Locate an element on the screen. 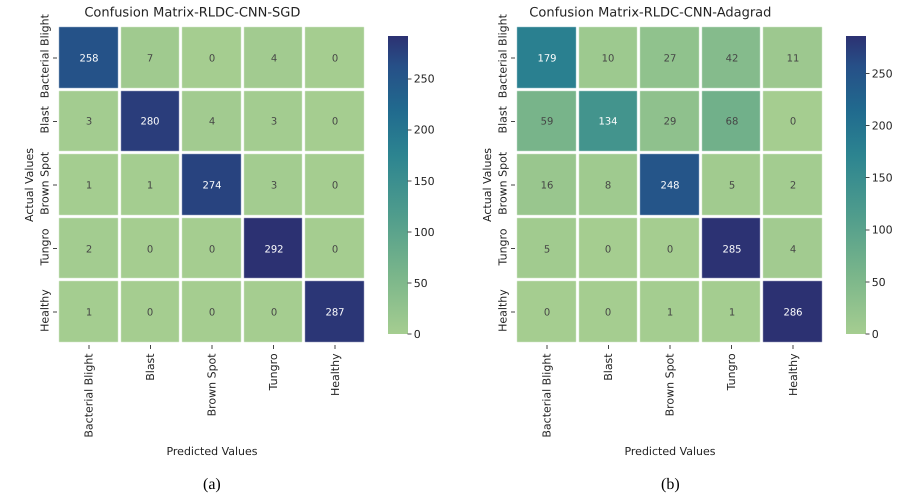  data-label: 42 is located at coordinates (732, 59).